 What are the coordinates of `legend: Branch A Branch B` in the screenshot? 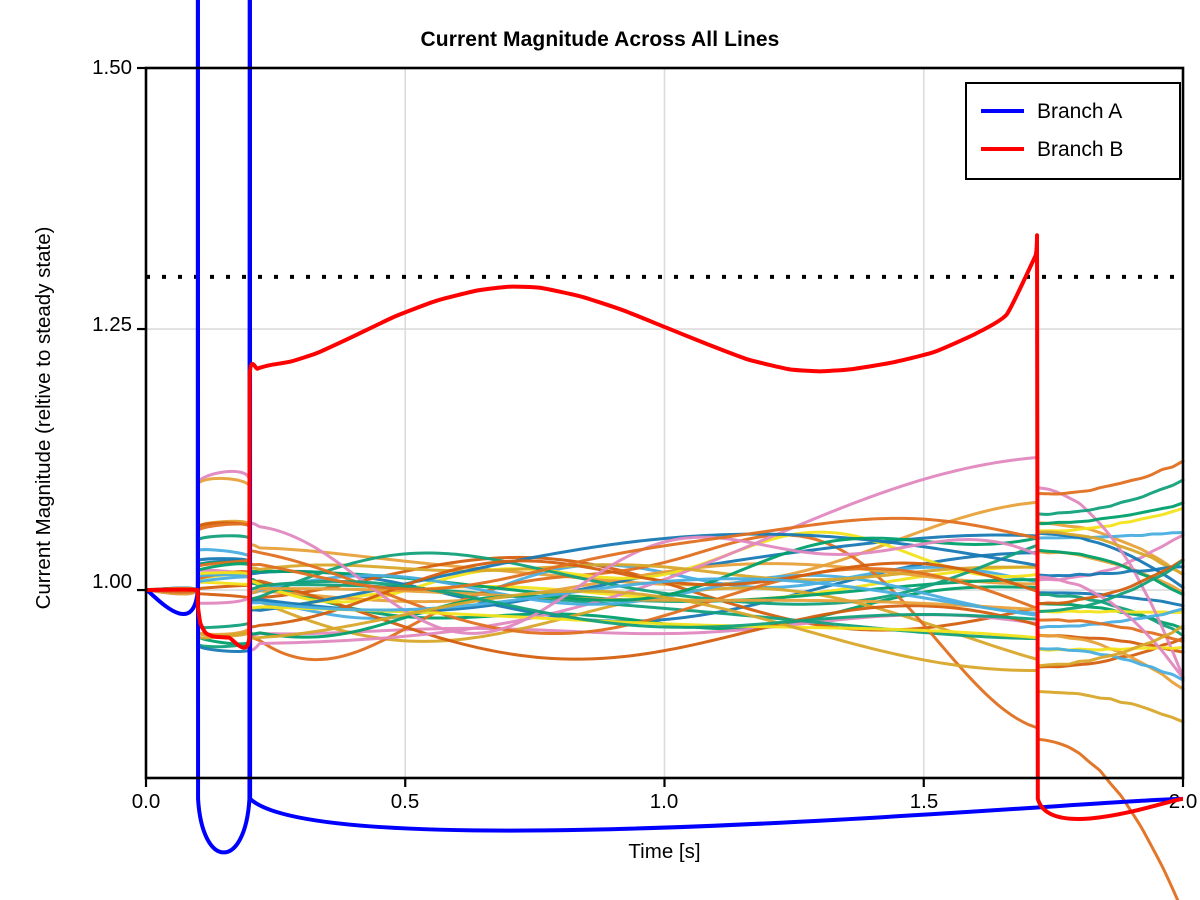 It's located at (1073, 131).